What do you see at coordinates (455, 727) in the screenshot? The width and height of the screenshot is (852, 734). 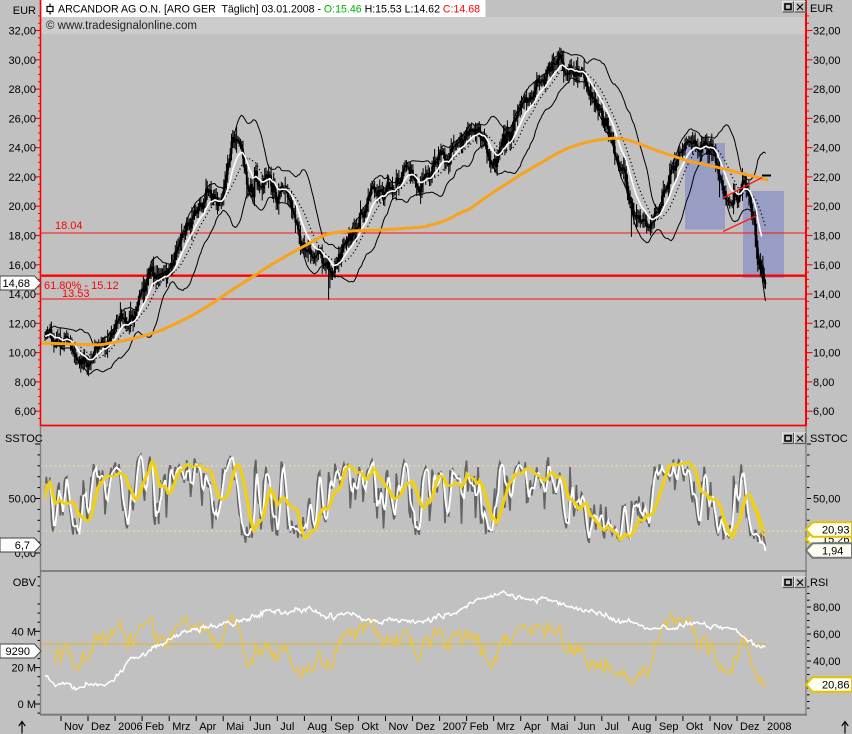 I see `svg-text: 2007` at bounding box center [455, 727].